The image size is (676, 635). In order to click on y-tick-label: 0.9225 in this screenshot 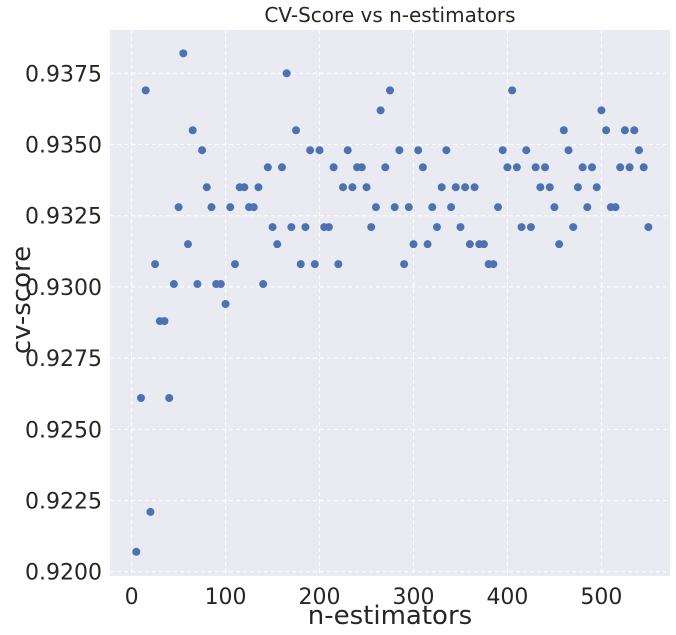, I will do `click(63, 502)`.